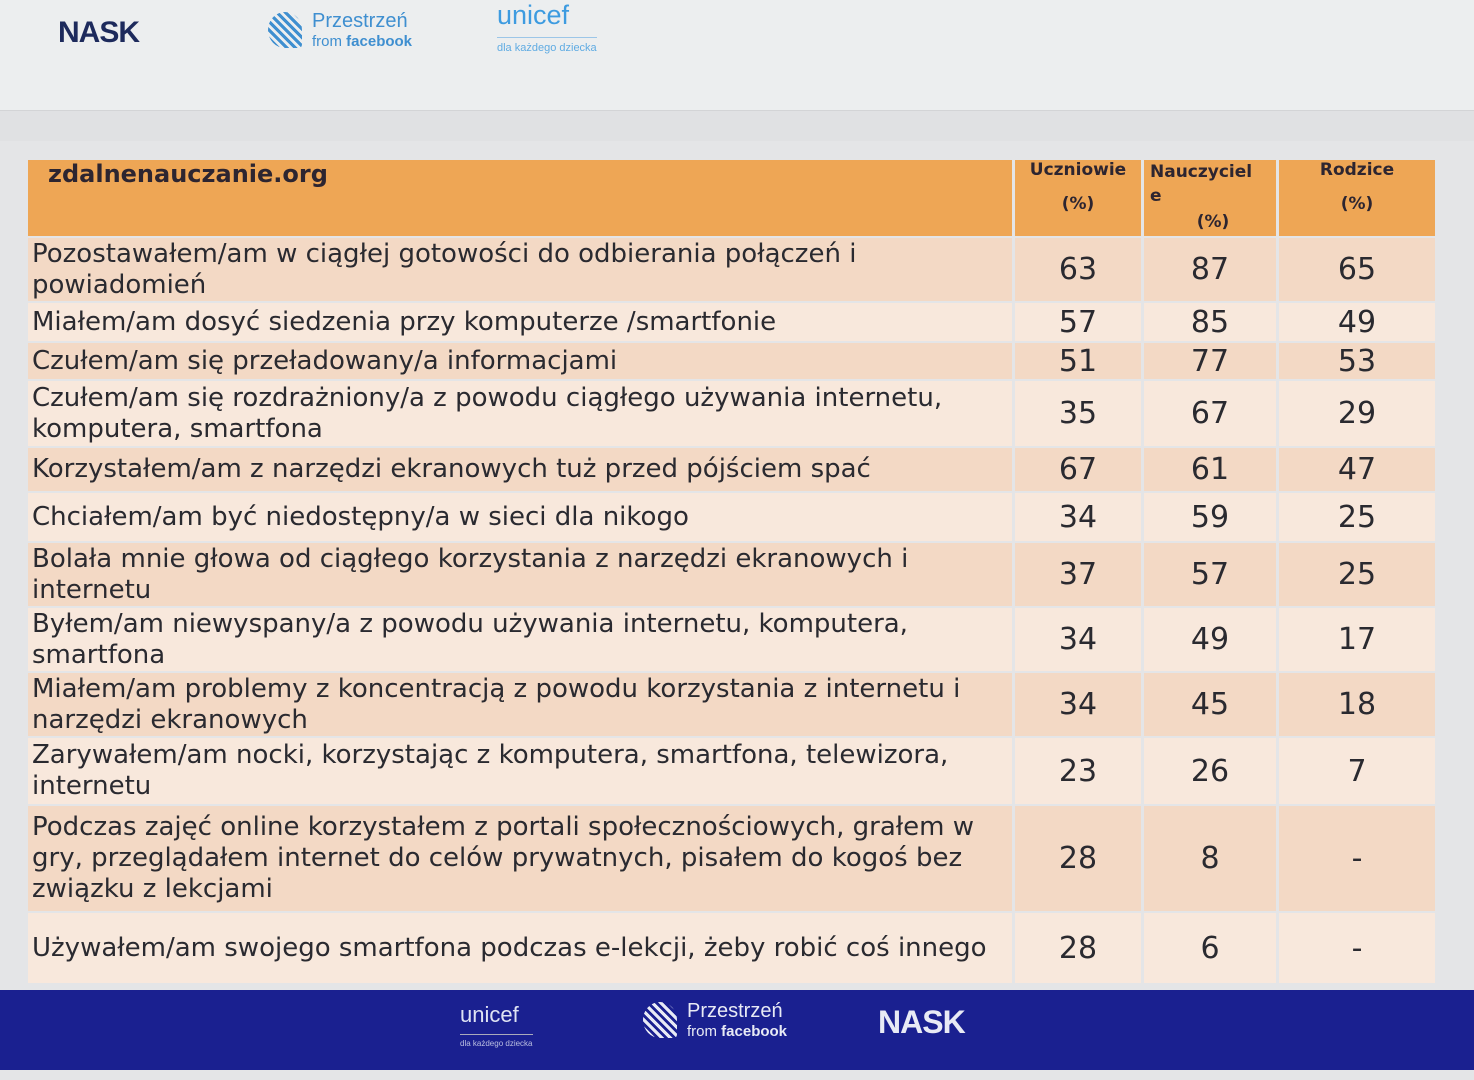  What do you see at coordinates (1210, 413) in the screenshot?
I see `value-nauczyciele: 67` at bounding box center [1210, 413].